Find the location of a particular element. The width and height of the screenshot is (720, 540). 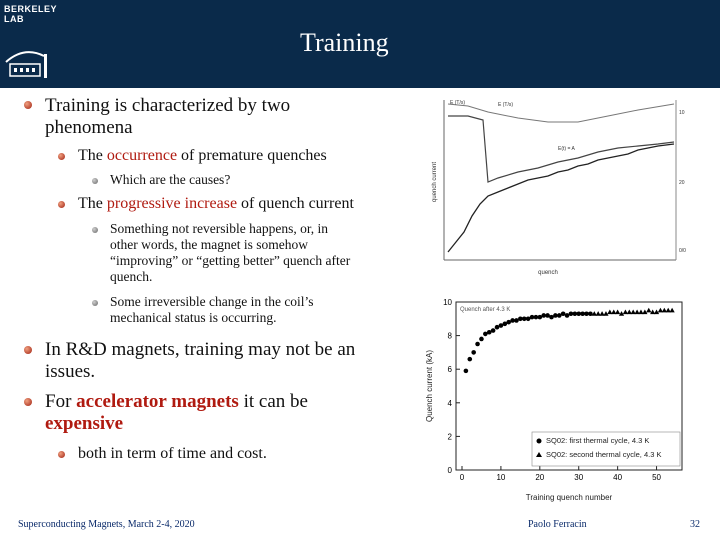

fig-top-label: 20 is located at coordinates (682, 183).